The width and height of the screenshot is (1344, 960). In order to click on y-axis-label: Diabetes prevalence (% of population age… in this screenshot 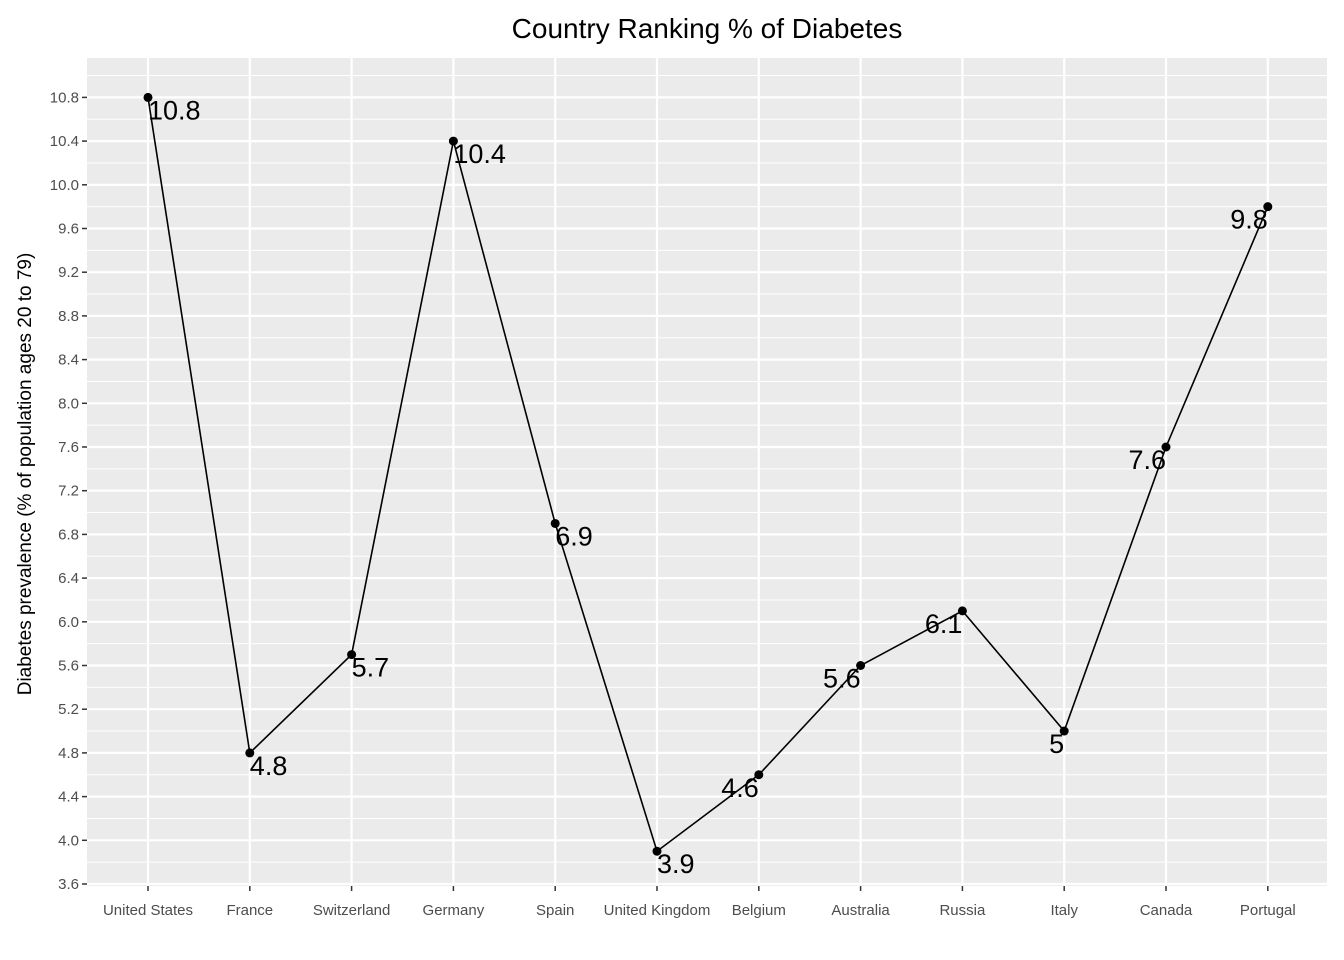, I will do `click(25, 474)`.